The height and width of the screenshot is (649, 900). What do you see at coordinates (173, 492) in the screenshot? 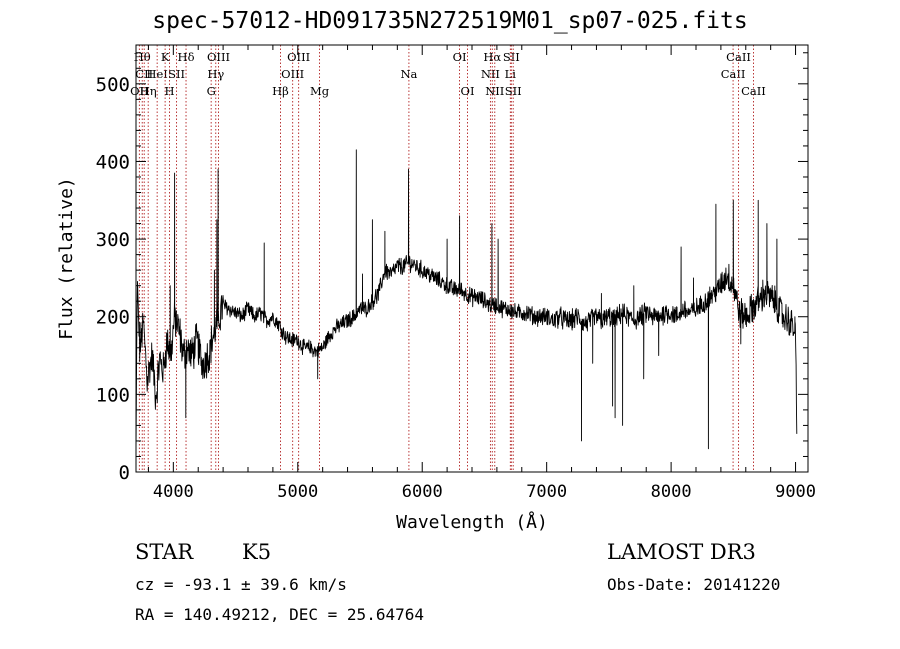
I see `x-tick-label: 4000` at bounding box center [173, 492].